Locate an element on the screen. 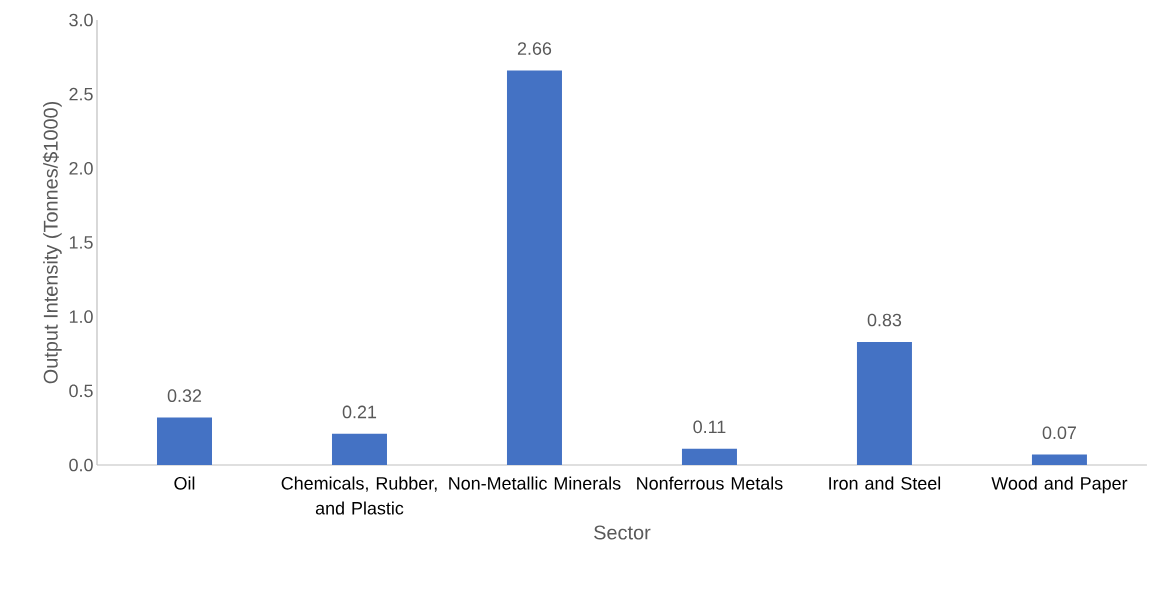 This screenshot has height=610, width=1159. y-tick-label: 1.5 is located at coordinates (81, 242).